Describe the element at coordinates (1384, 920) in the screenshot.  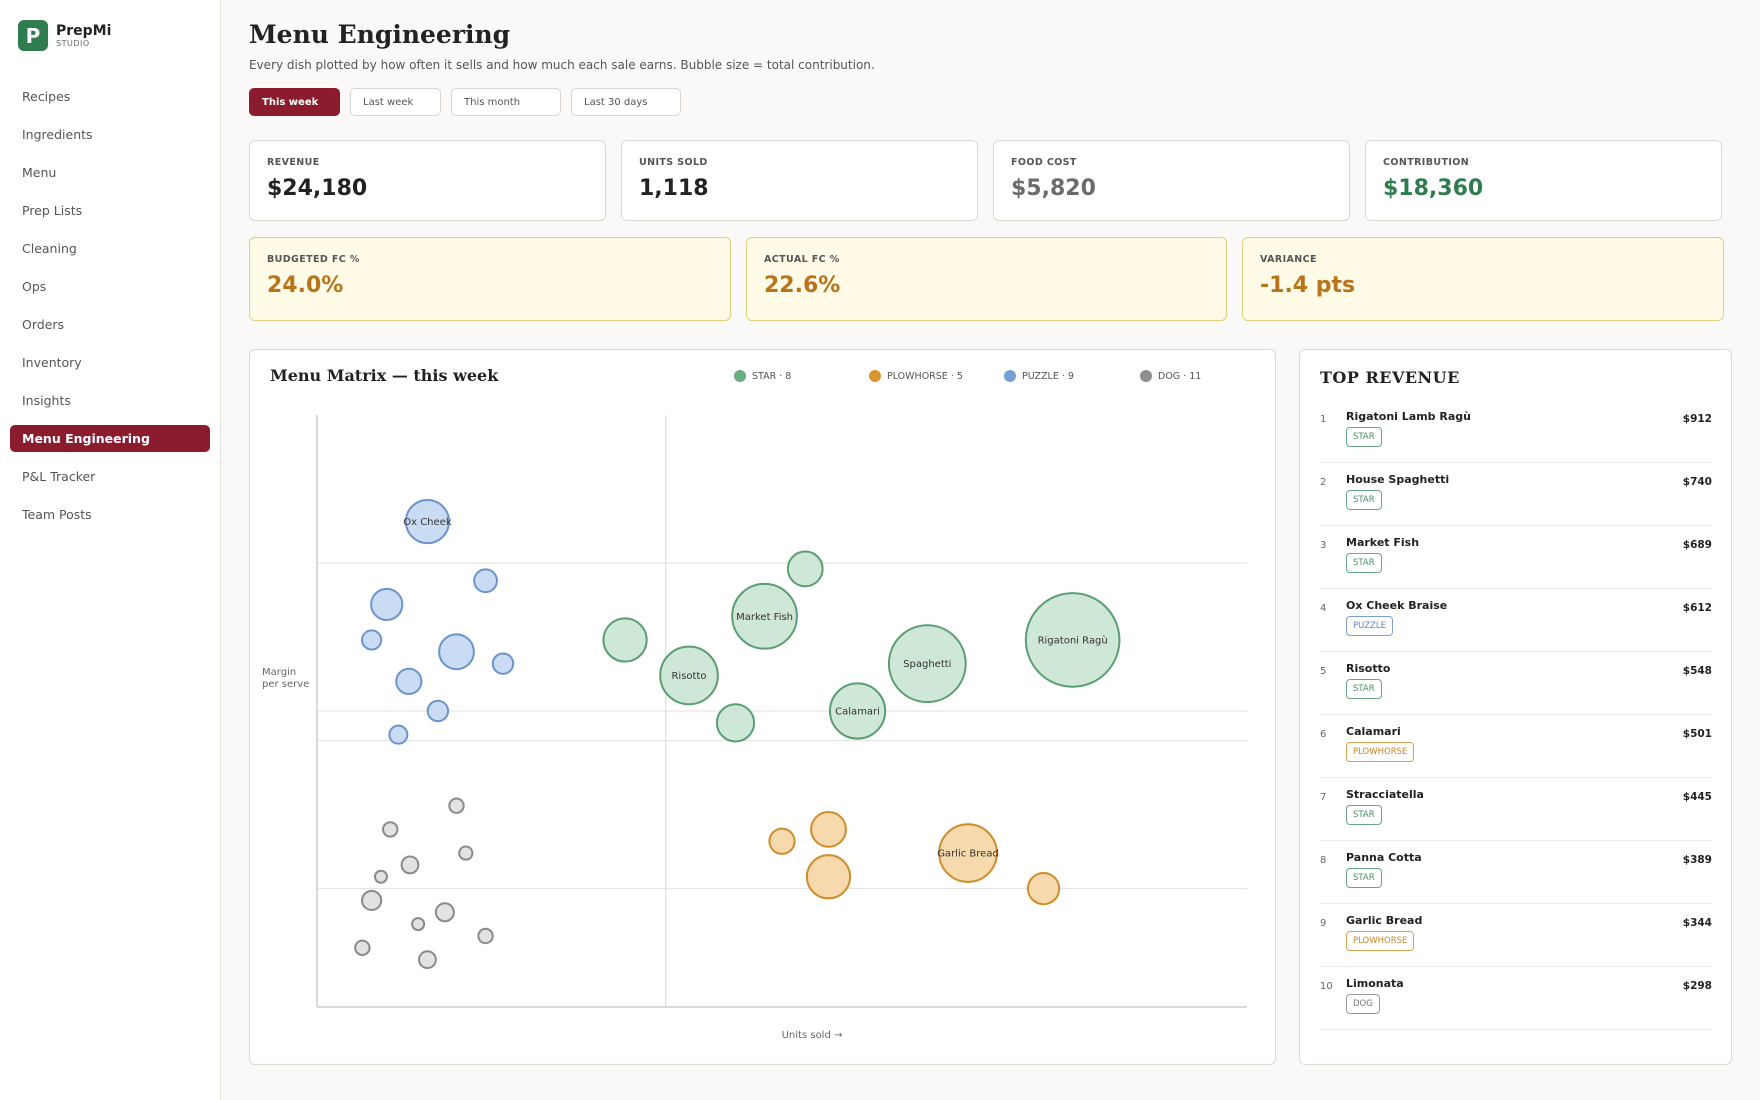
I see `dish-name: Garlic Bread` at that location.